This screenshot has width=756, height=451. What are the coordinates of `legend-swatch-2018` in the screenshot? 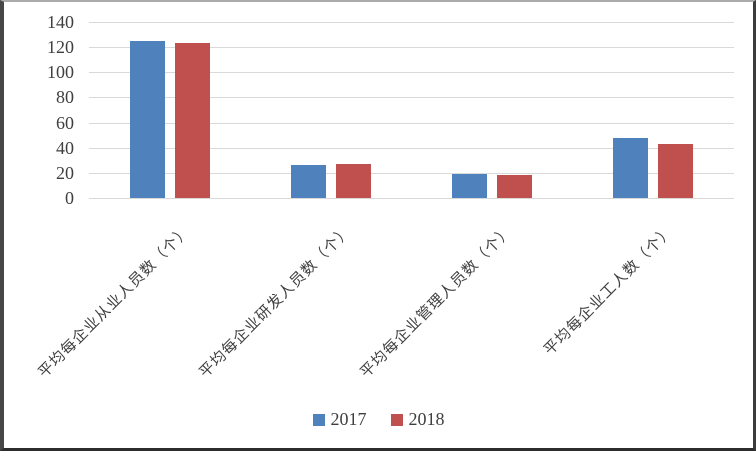 It's located at (396, 419).